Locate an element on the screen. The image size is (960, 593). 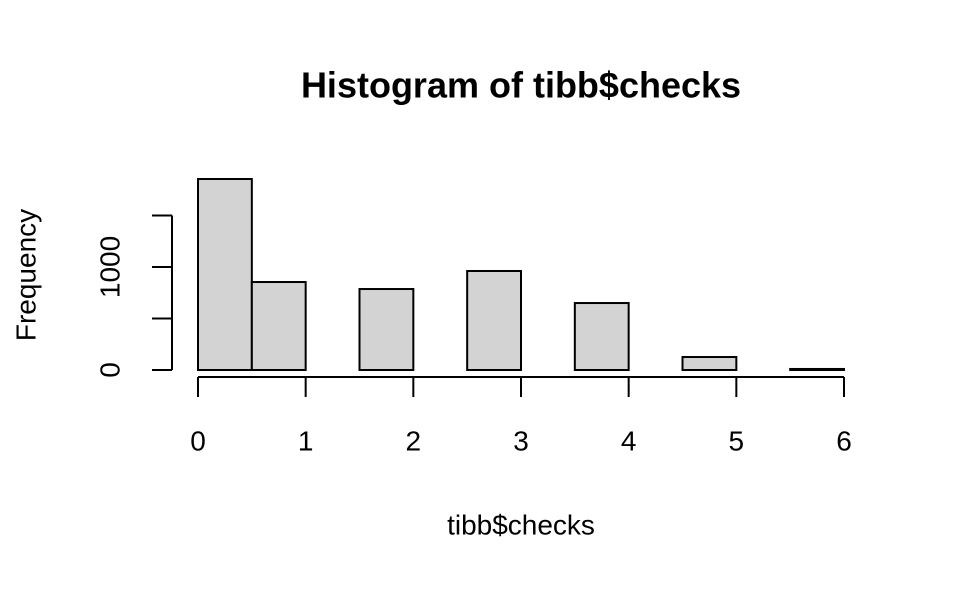
x-tick-label: 6 is located at coordinates (844, 440).